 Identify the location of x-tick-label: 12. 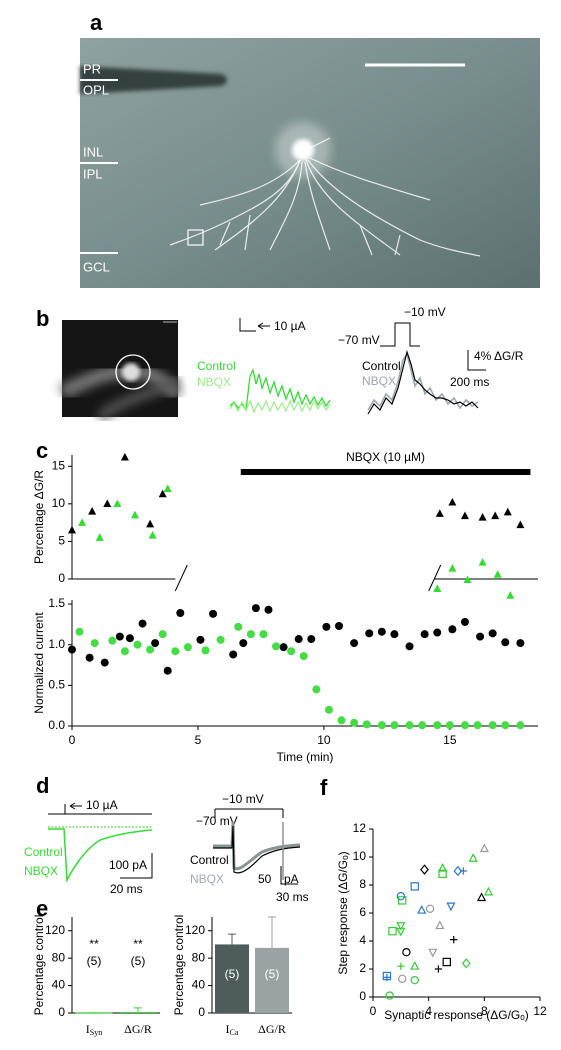
(540, 1011).